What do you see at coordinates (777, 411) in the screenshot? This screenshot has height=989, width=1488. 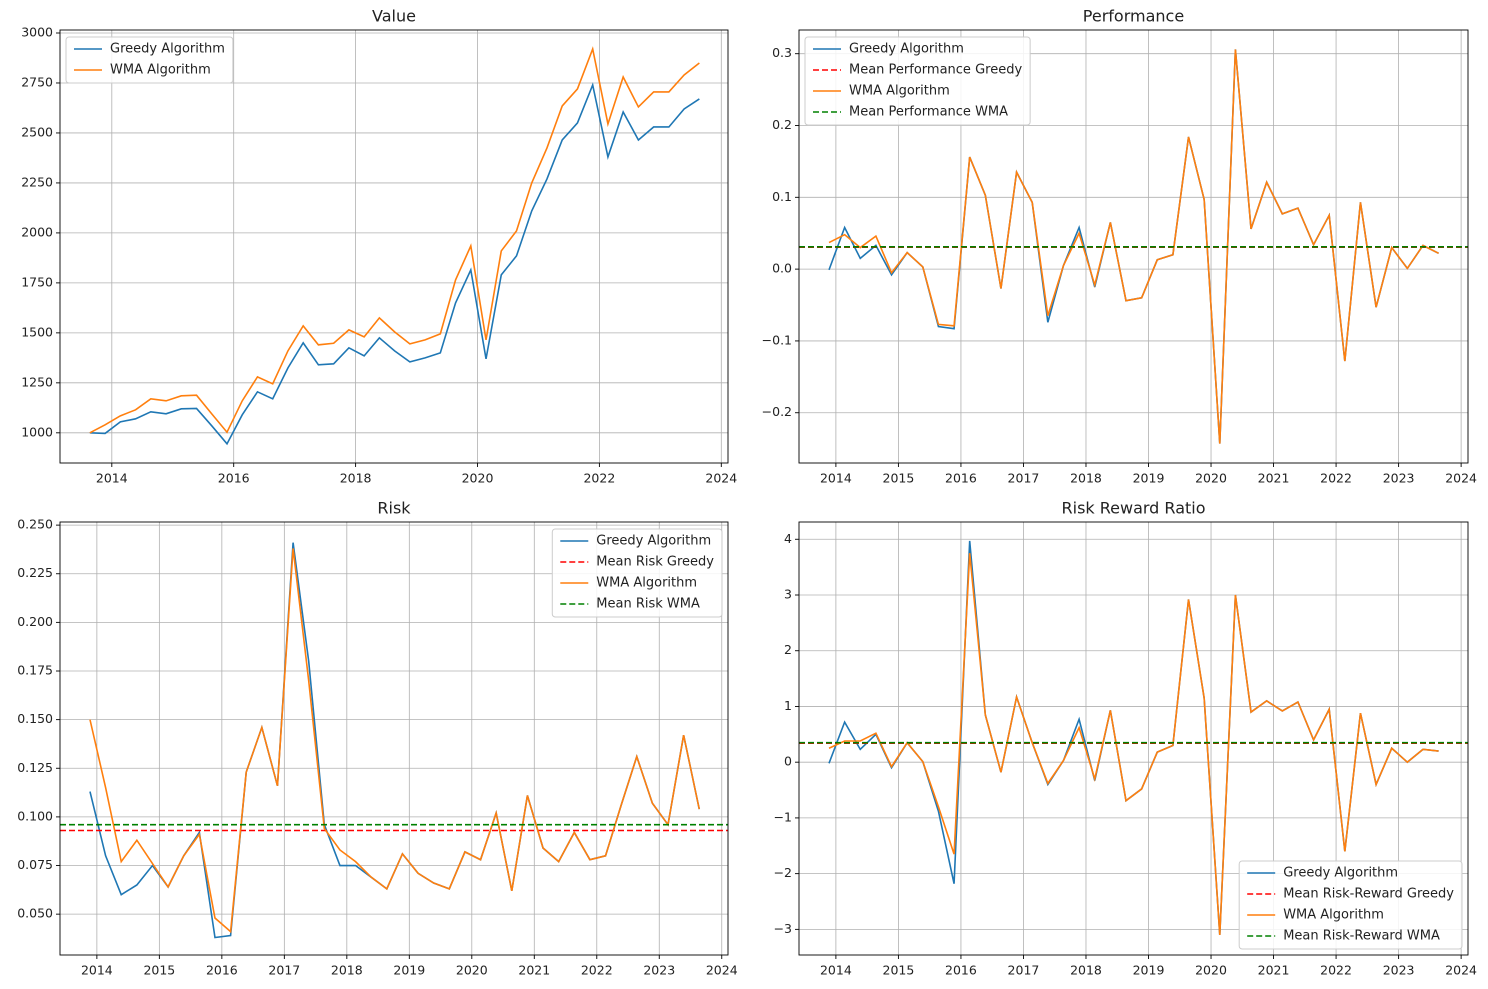 I see `y-tick-label: −0.2` at bounding box center [777, 411].